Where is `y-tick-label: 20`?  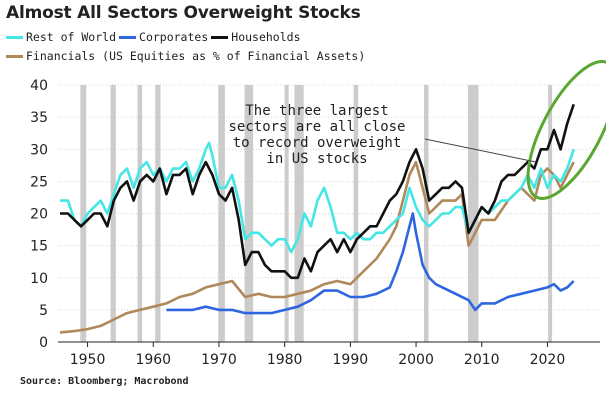
y-tick-label: 20 is located at coordinates (39, 215).